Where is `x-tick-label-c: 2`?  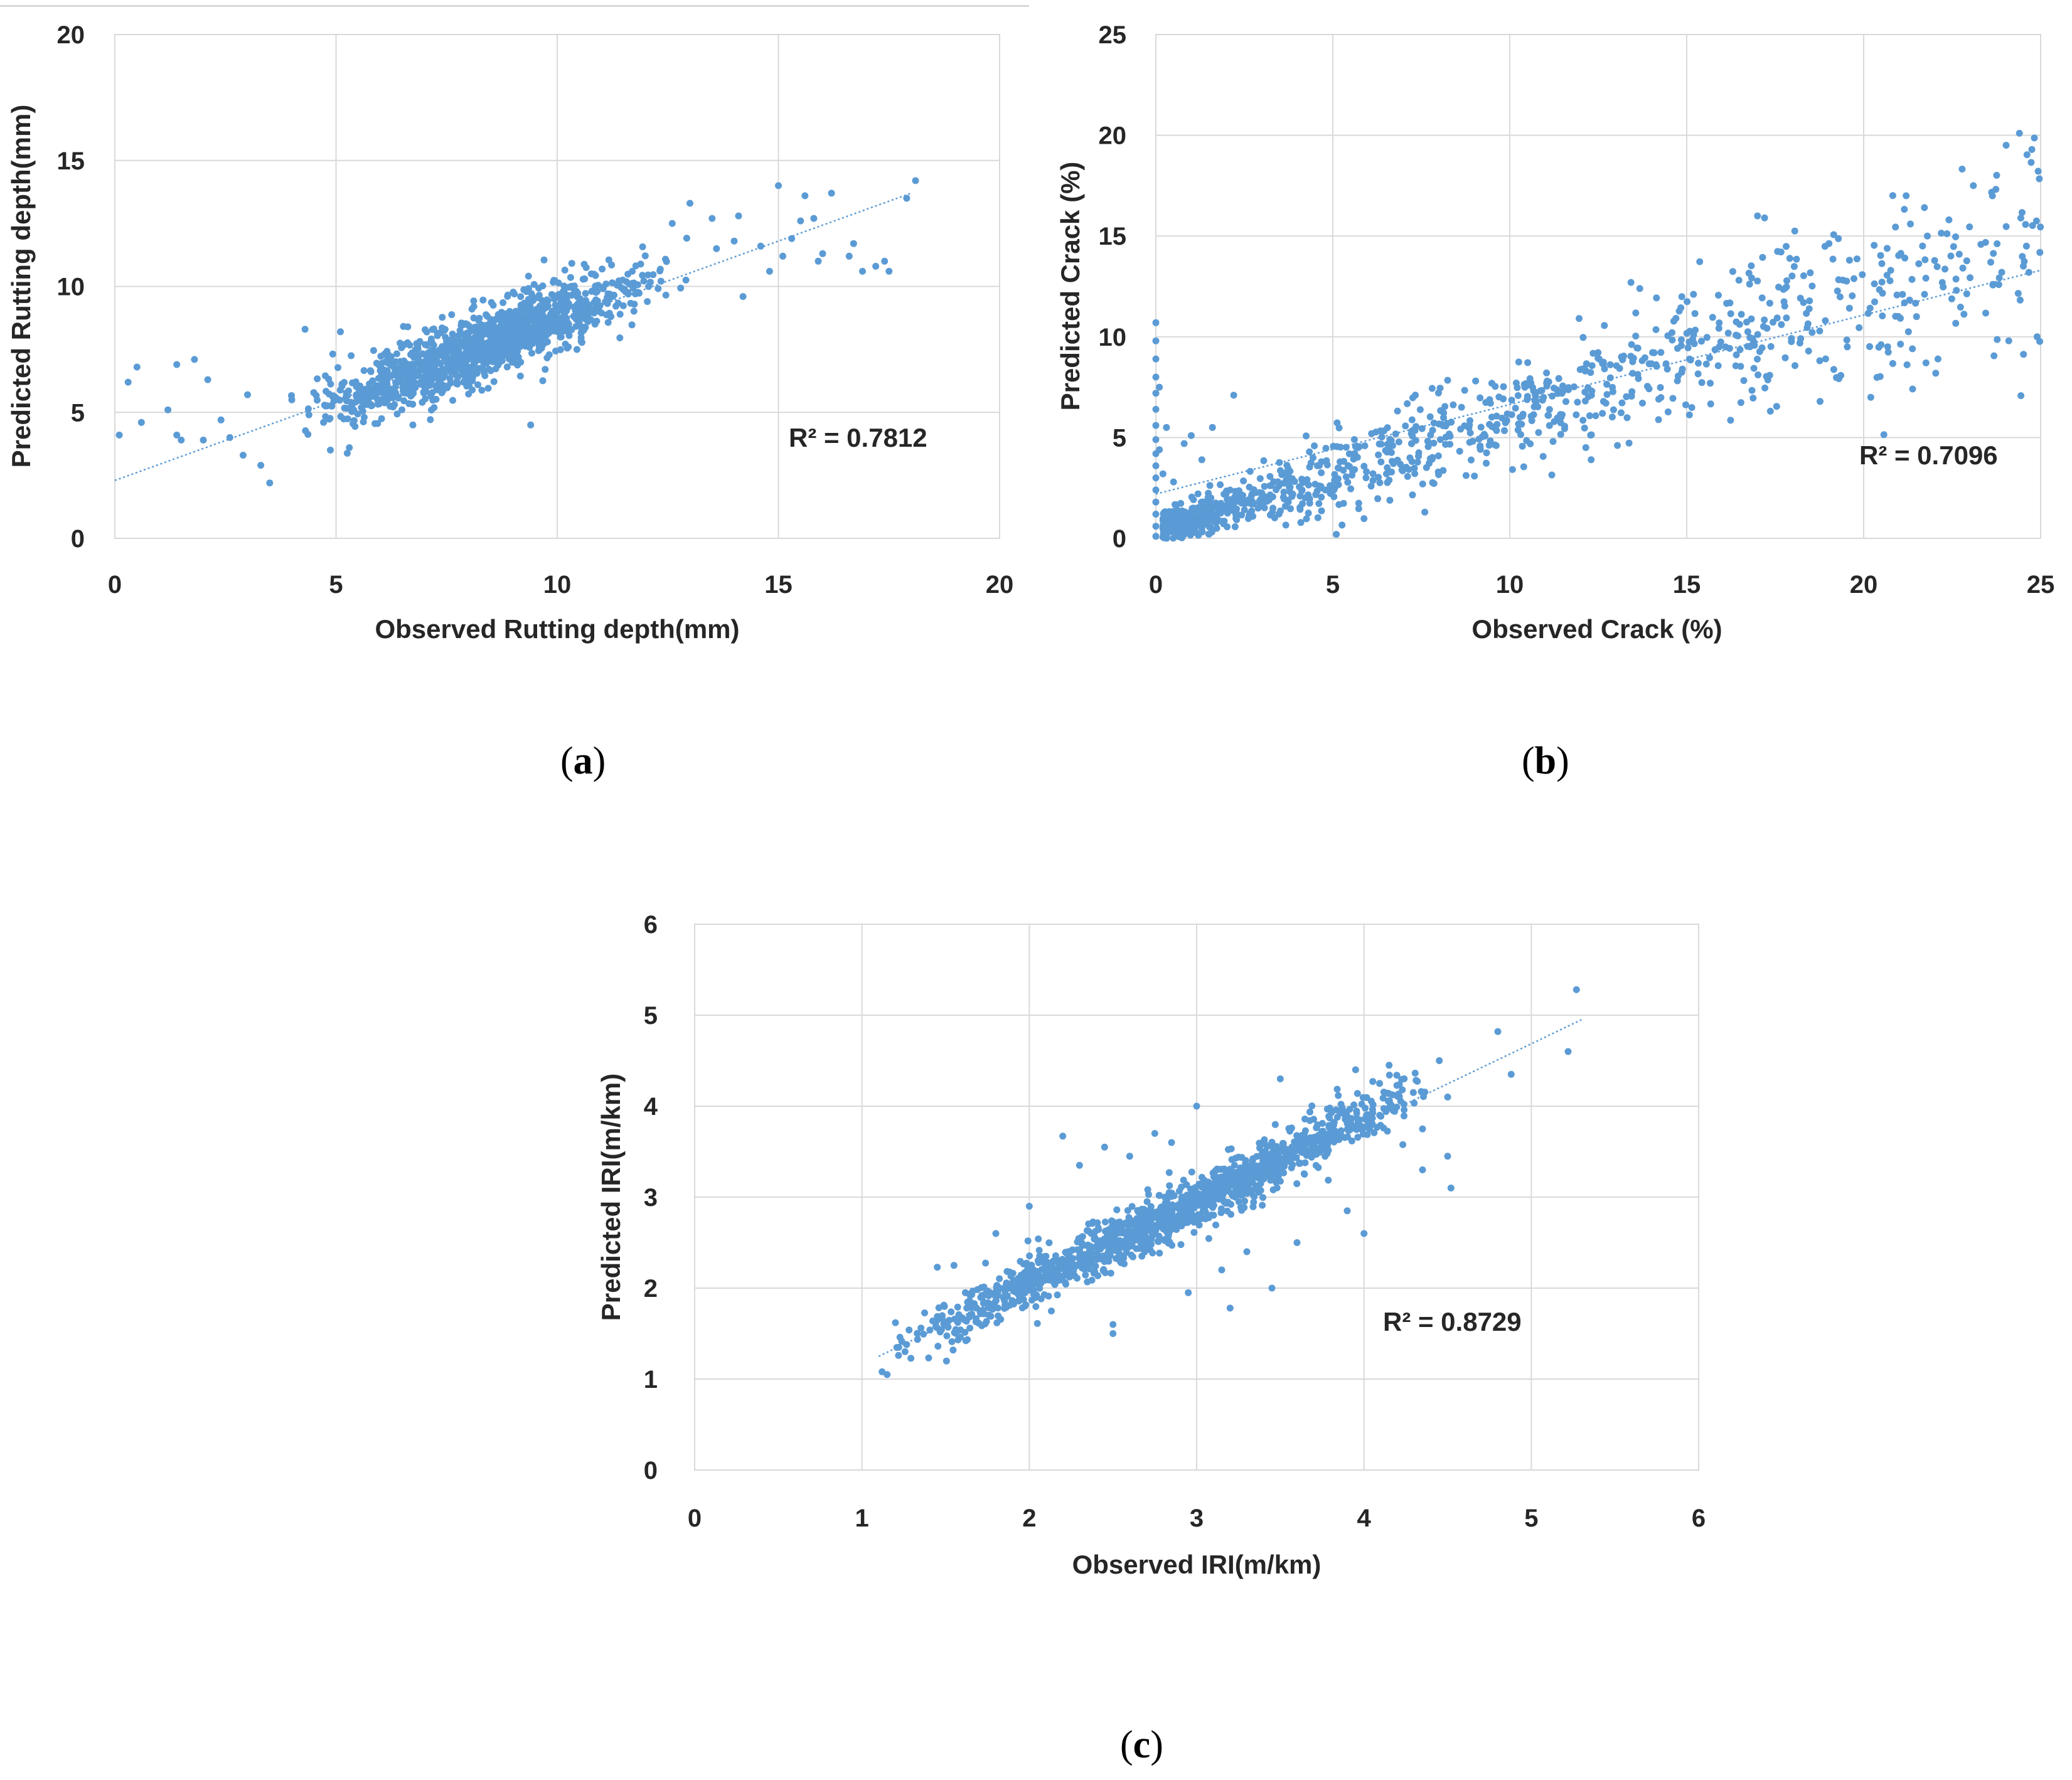 x-tick-label-c: 2 is located at coordinates (1029, 1518).